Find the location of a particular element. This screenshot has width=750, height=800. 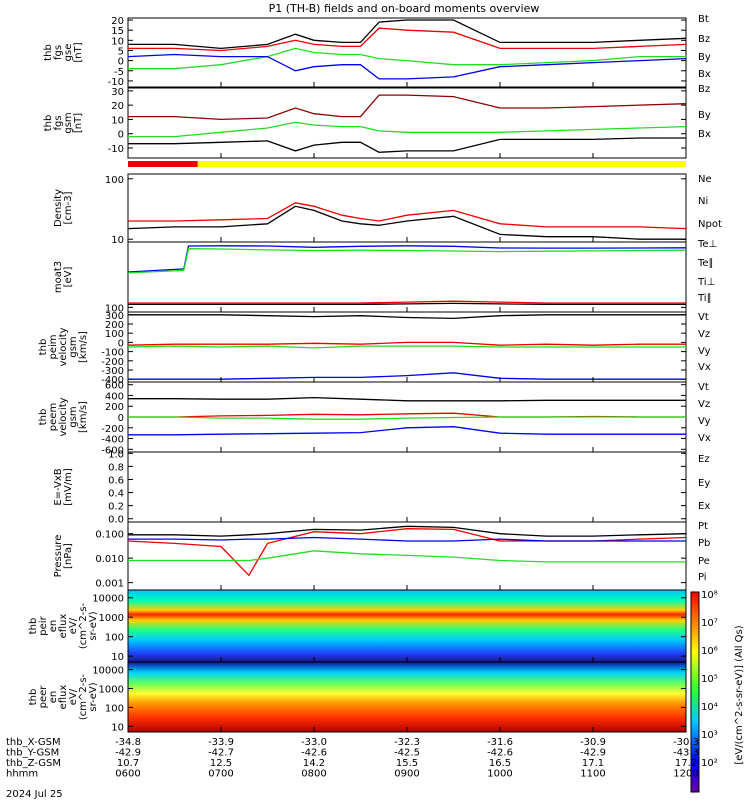

heatmap-area is located at coordinates (407, 697).